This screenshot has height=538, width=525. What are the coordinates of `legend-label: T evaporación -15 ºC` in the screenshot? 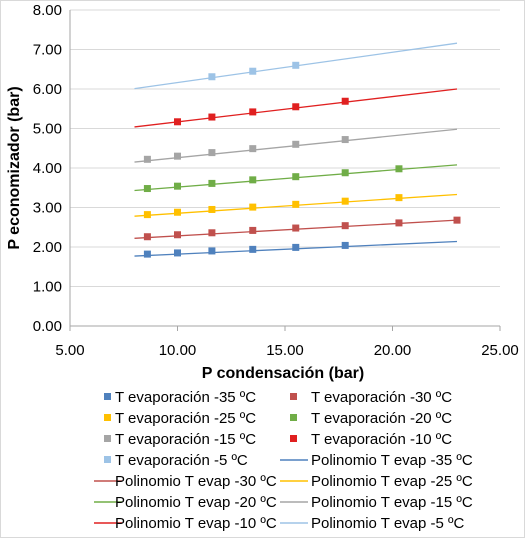 It's located at (185, 439).